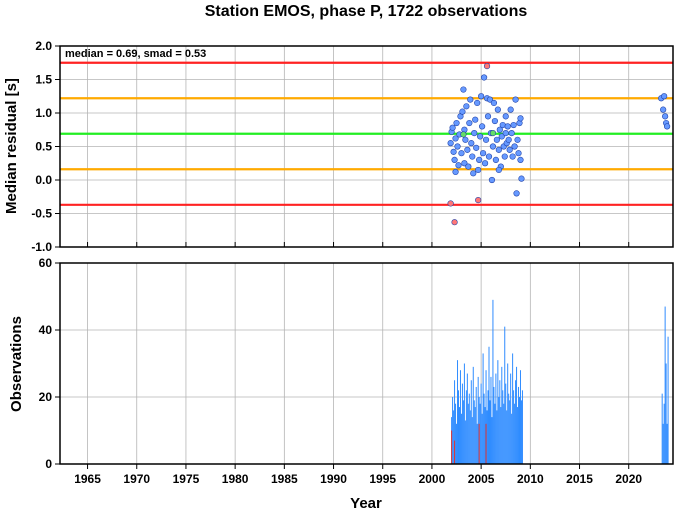  What do you see at coordinates (382, 479) in the screenshot?
I see `x-tick-label: 1995` at bounding box center [382, 479].